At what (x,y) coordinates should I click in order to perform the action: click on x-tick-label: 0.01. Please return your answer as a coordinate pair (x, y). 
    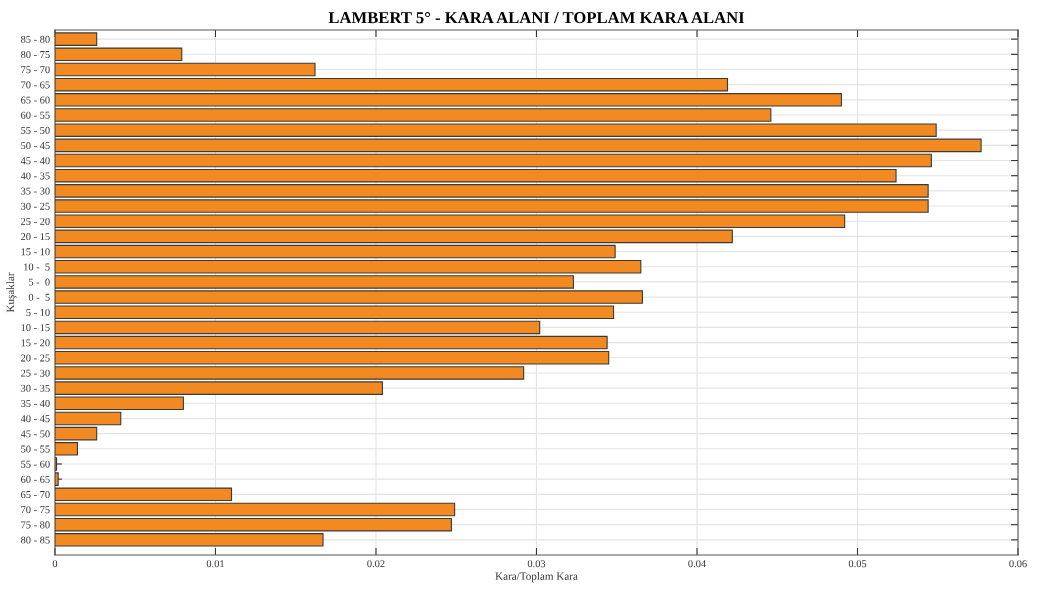
    Looking at the image, I should click on (215, 564).